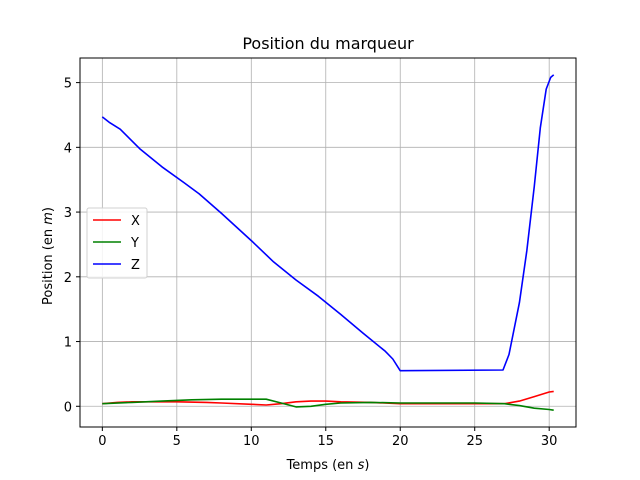  What do you see at coordinates (366, 465) in the screenshot?
I see `x-axis-label-suffix: )` at bounding box center [366, 465].